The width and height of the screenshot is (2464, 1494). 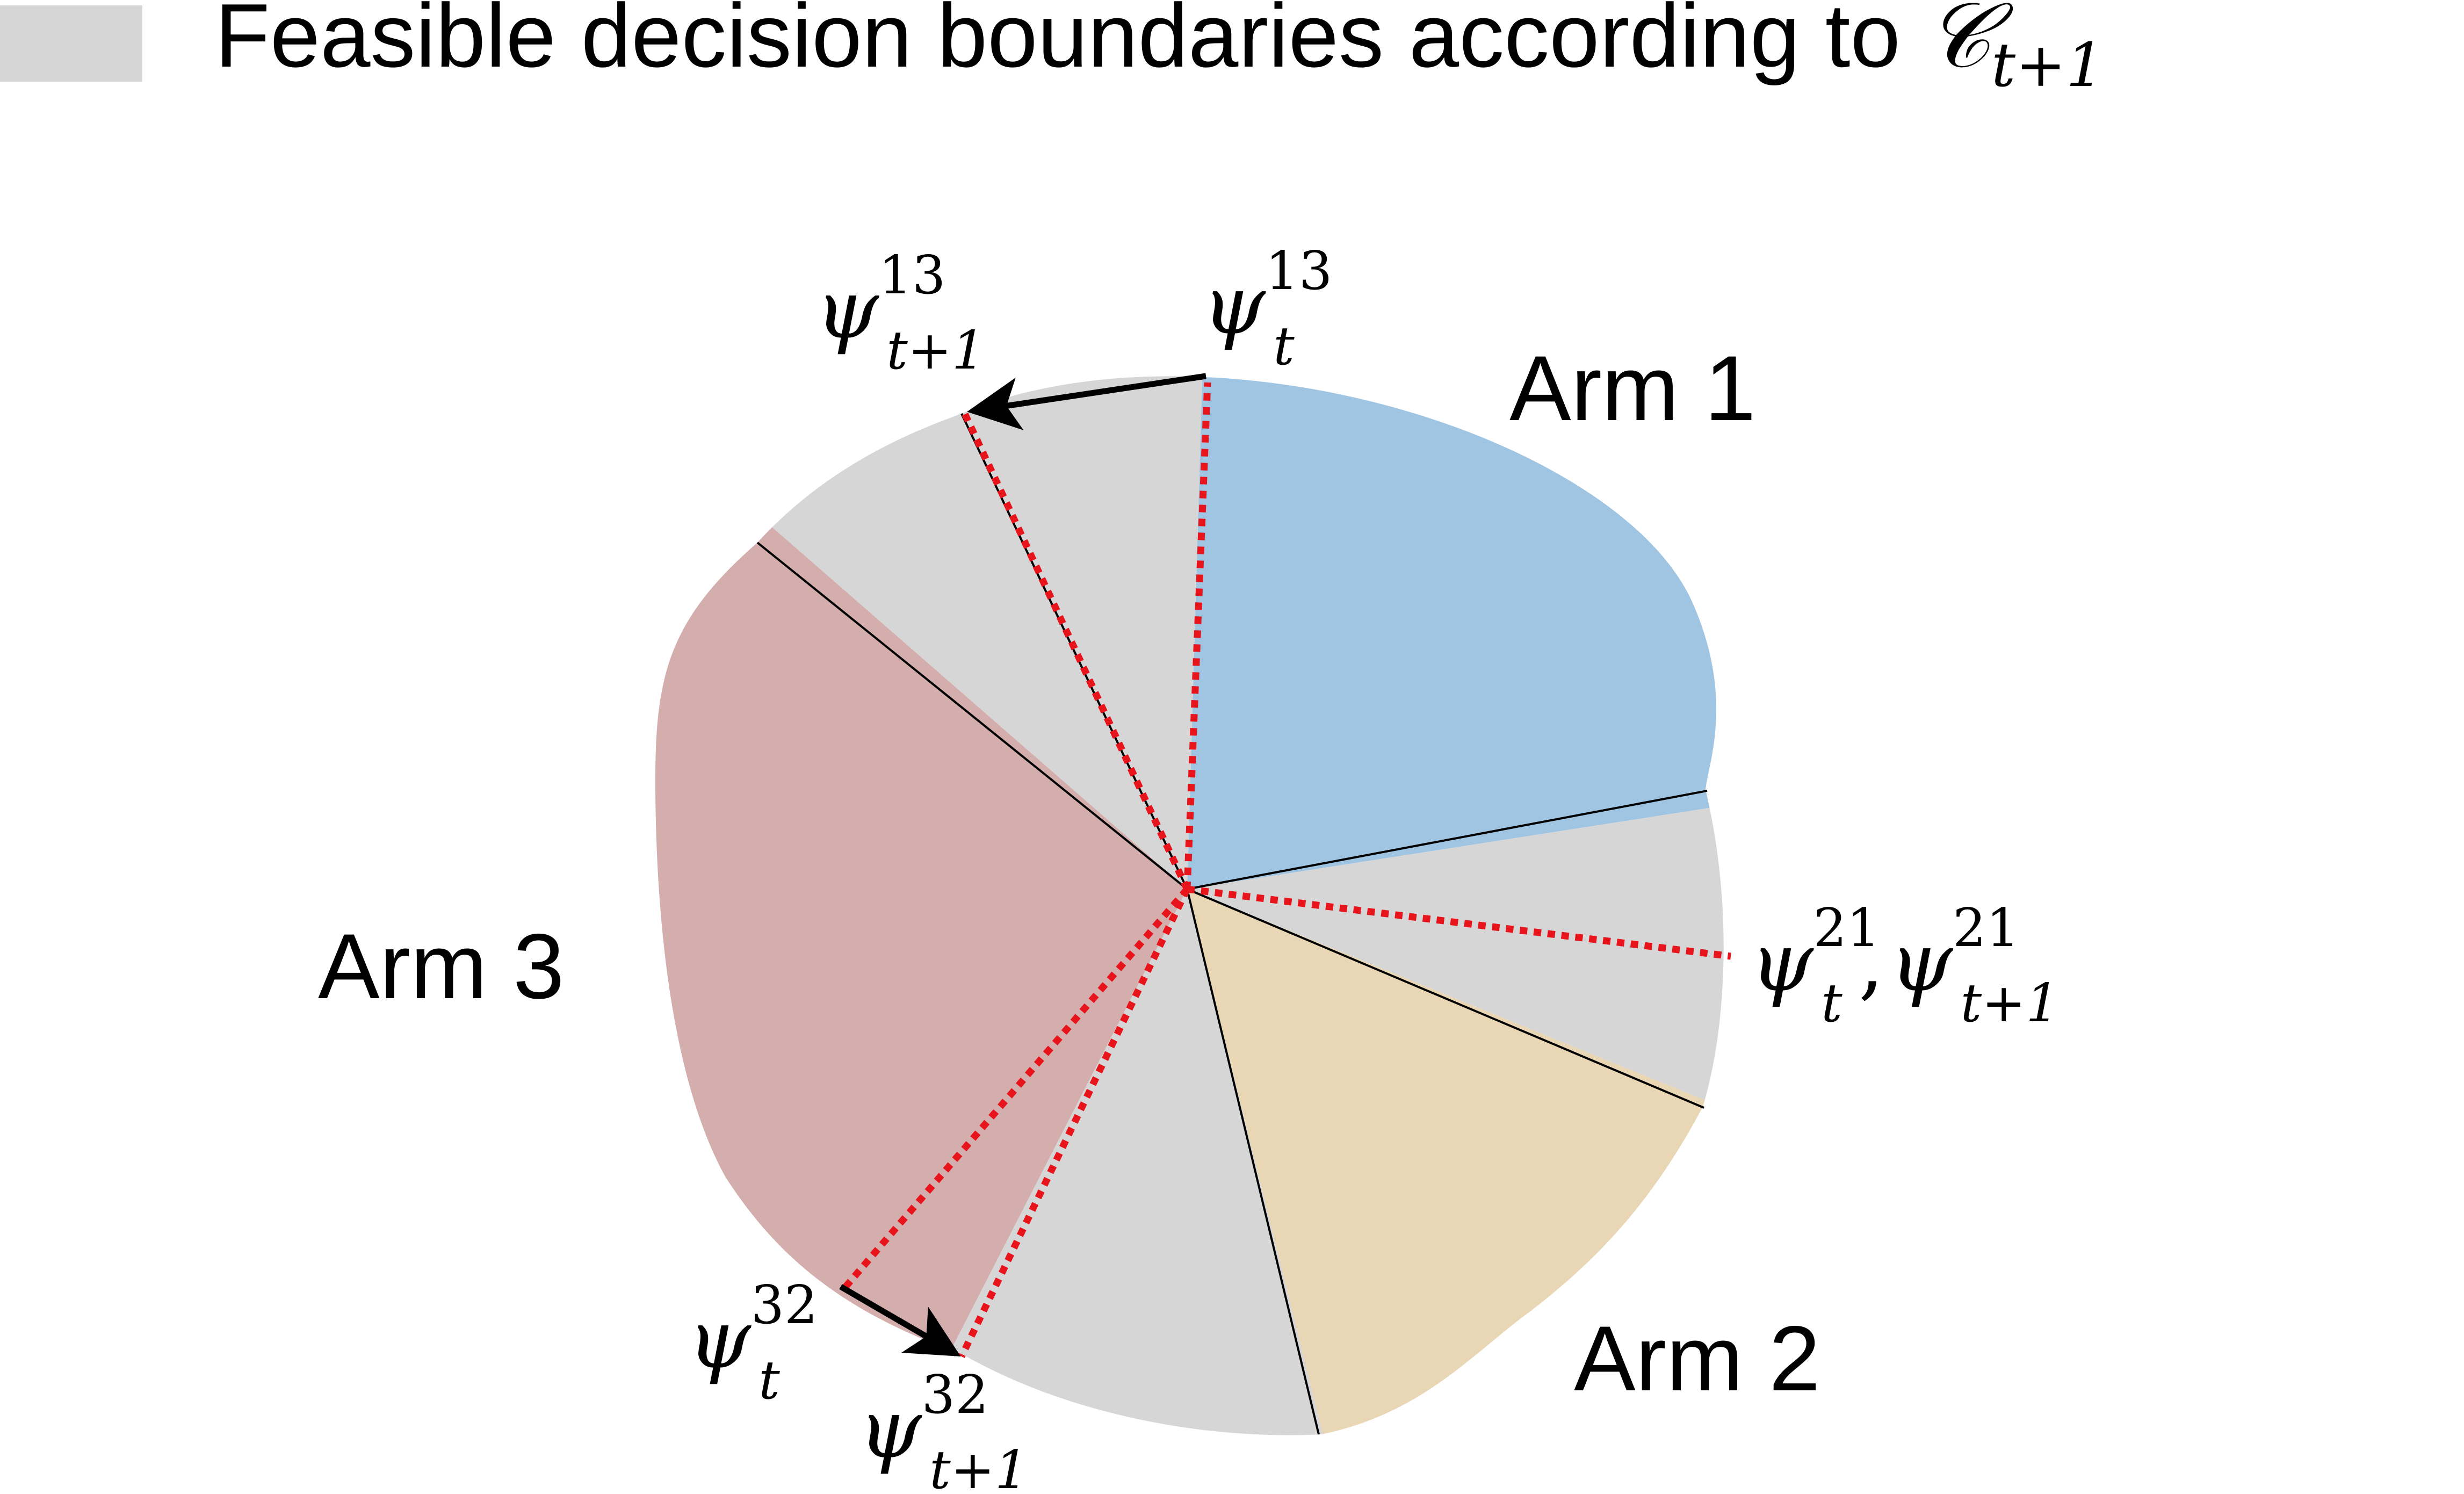 What do you see at coordinates (1459, 922) in the screenshot?
I see `psi21-line` at bounding box center [1459, 922].